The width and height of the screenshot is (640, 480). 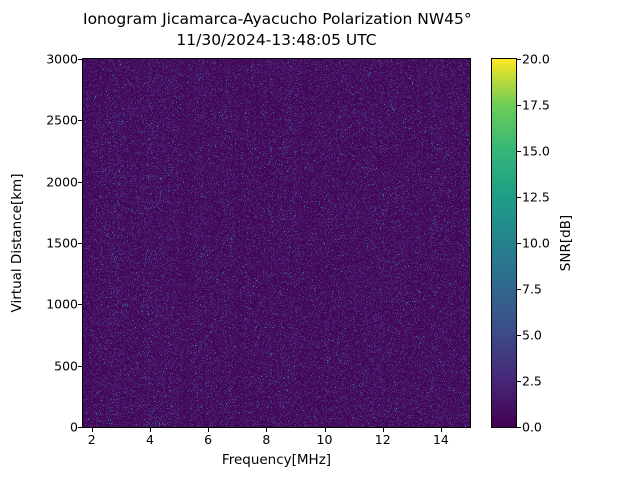 I want to click on colorbar-tick-label: 5.0, so click(x=532, y=335).